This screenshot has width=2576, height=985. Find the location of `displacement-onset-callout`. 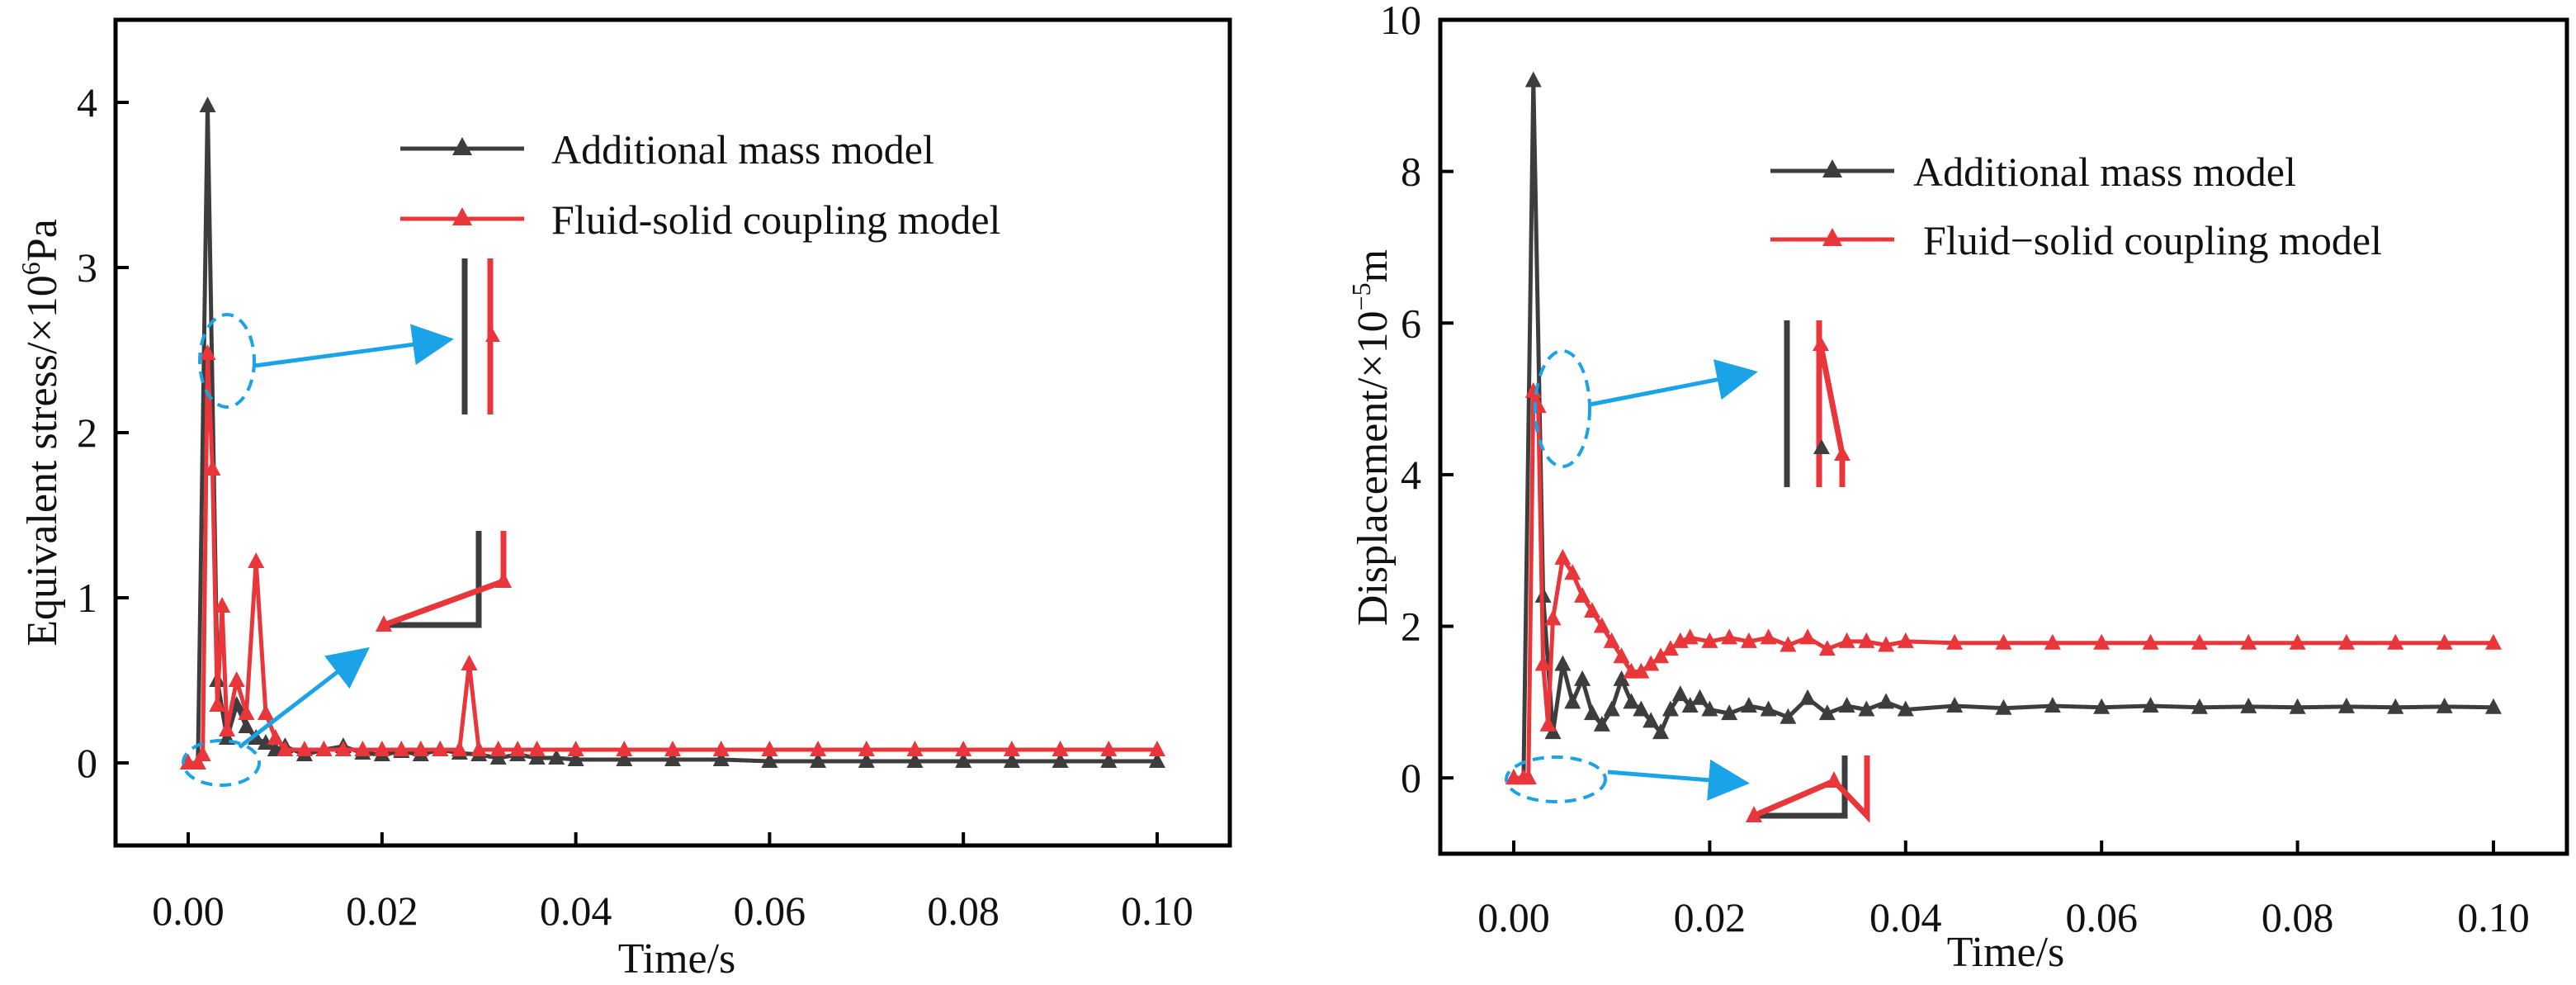

displacement-onset-callout is located at coordinates (1687, 789).